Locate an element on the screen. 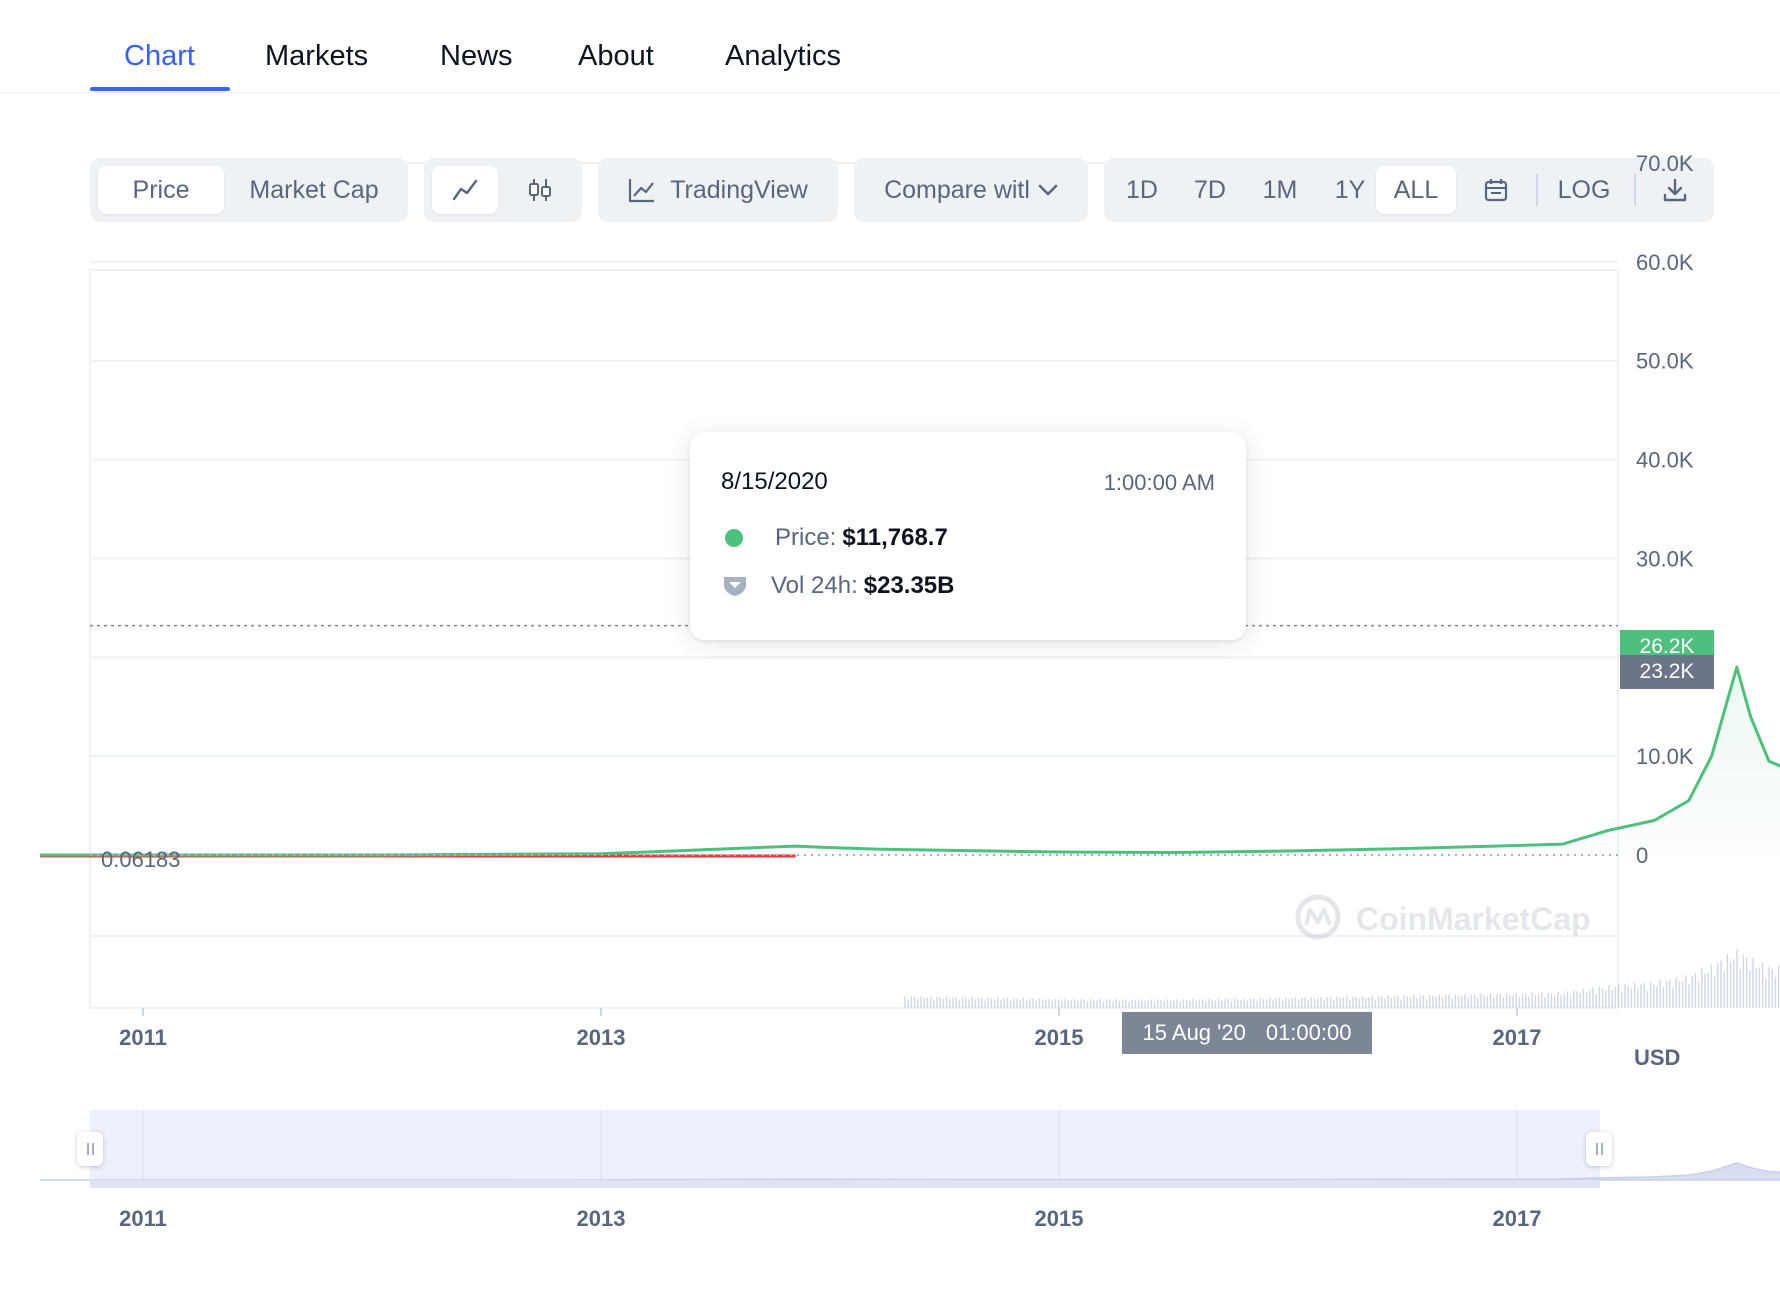  tooltip-time: 1:00:00 AM is located at coordinates (1159, 482).